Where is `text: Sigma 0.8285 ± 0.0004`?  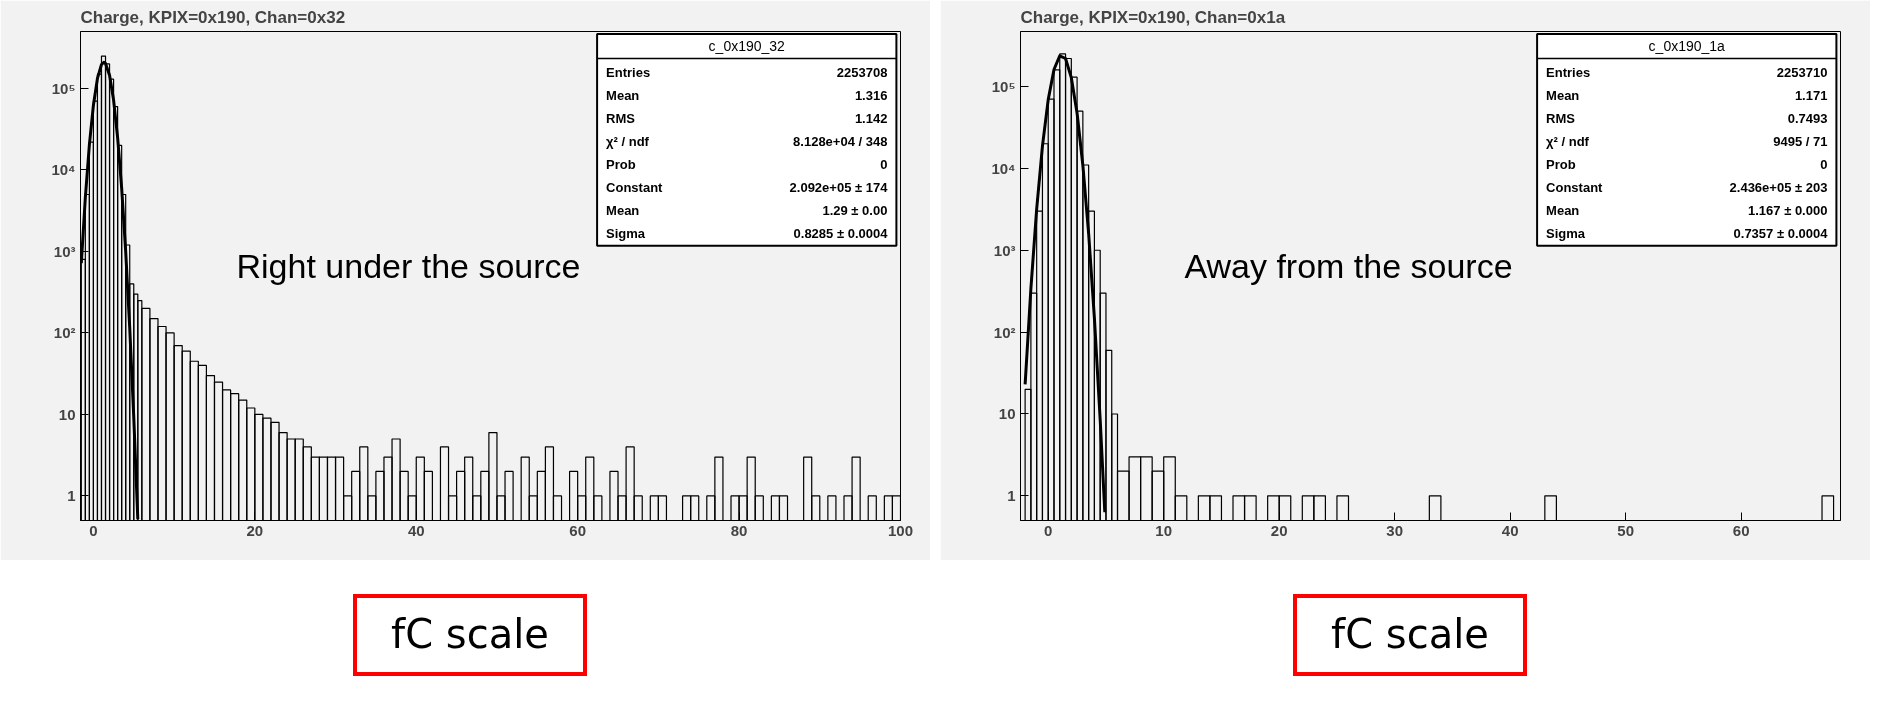 text: Sigma 0.8285 ± 0.0004 is located at coordinates (747, 233).